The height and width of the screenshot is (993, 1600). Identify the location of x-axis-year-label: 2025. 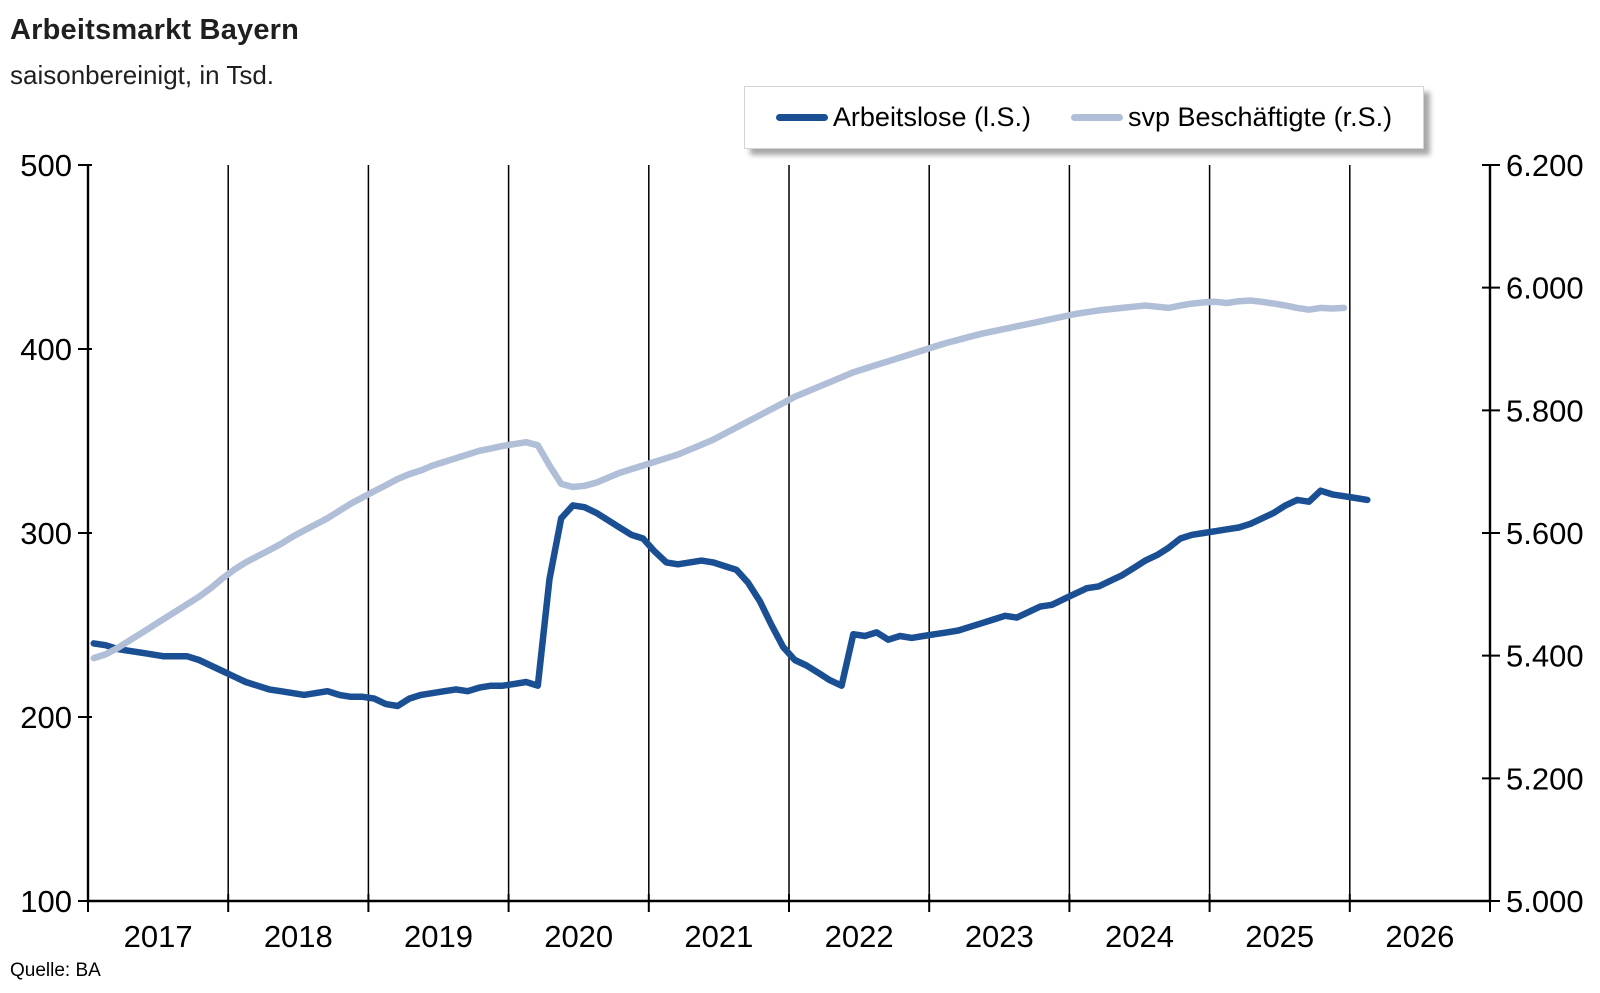
(1279, 936).